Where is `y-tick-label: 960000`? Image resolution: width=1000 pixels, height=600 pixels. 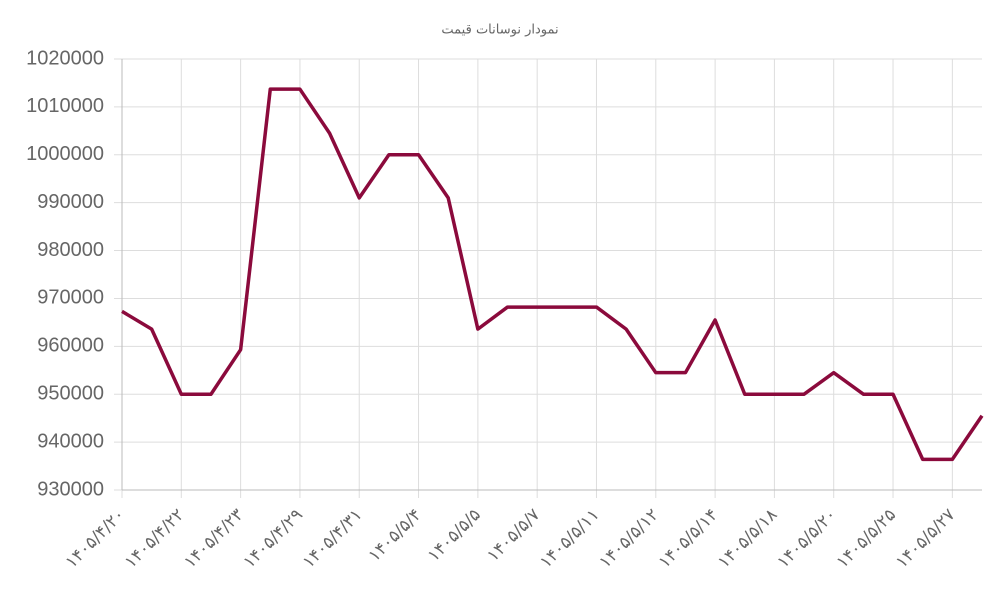 y-tick-label: 960000 is located at coordinates (70, 346).